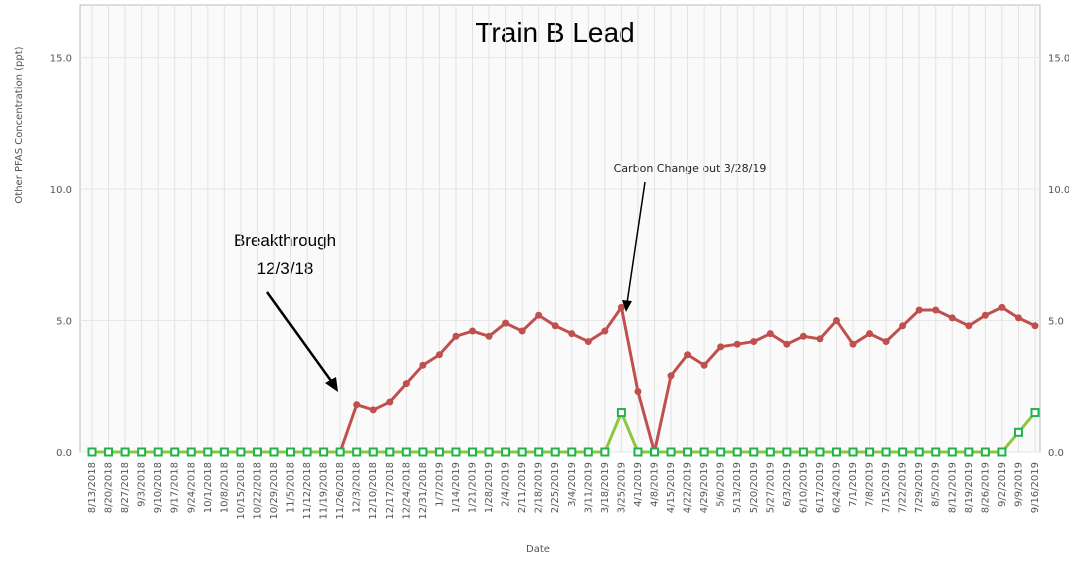 This screenshot has height=562, width=1069. I want to click on x-tick-label: 6/3/2019, so click(787, 484).